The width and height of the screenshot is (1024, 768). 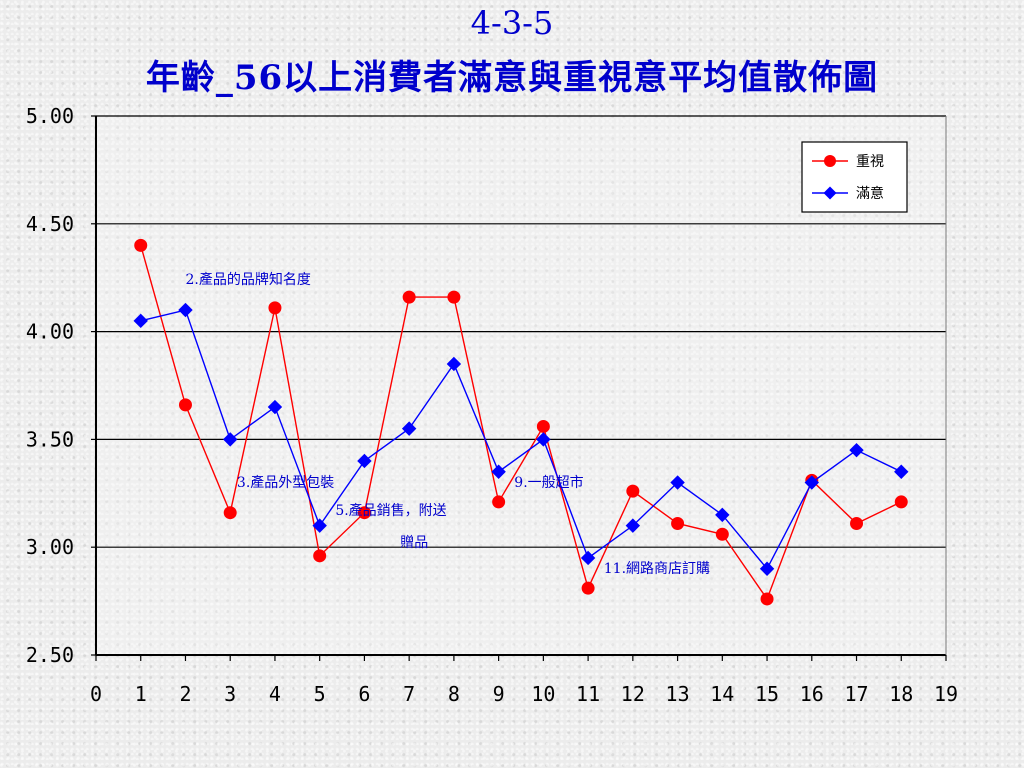 I want to click on x-tick-label: 7, so click(x=409, y=694).